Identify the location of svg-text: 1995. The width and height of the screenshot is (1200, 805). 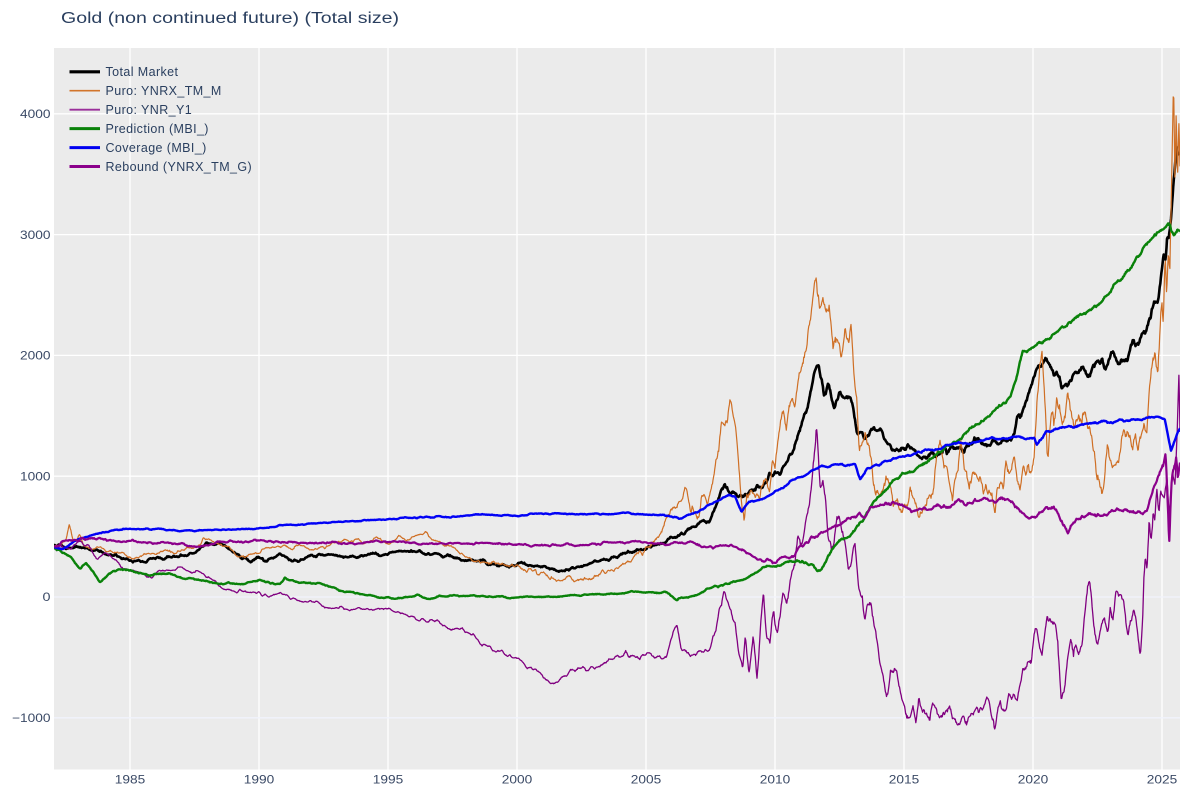
(388, 780).